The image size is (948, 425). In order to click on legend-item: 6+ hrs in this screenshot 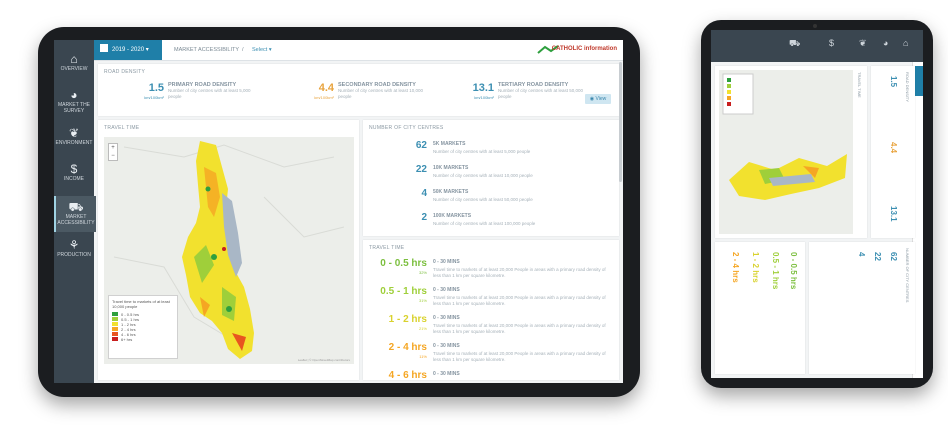, I will do `click(144, 339)`.